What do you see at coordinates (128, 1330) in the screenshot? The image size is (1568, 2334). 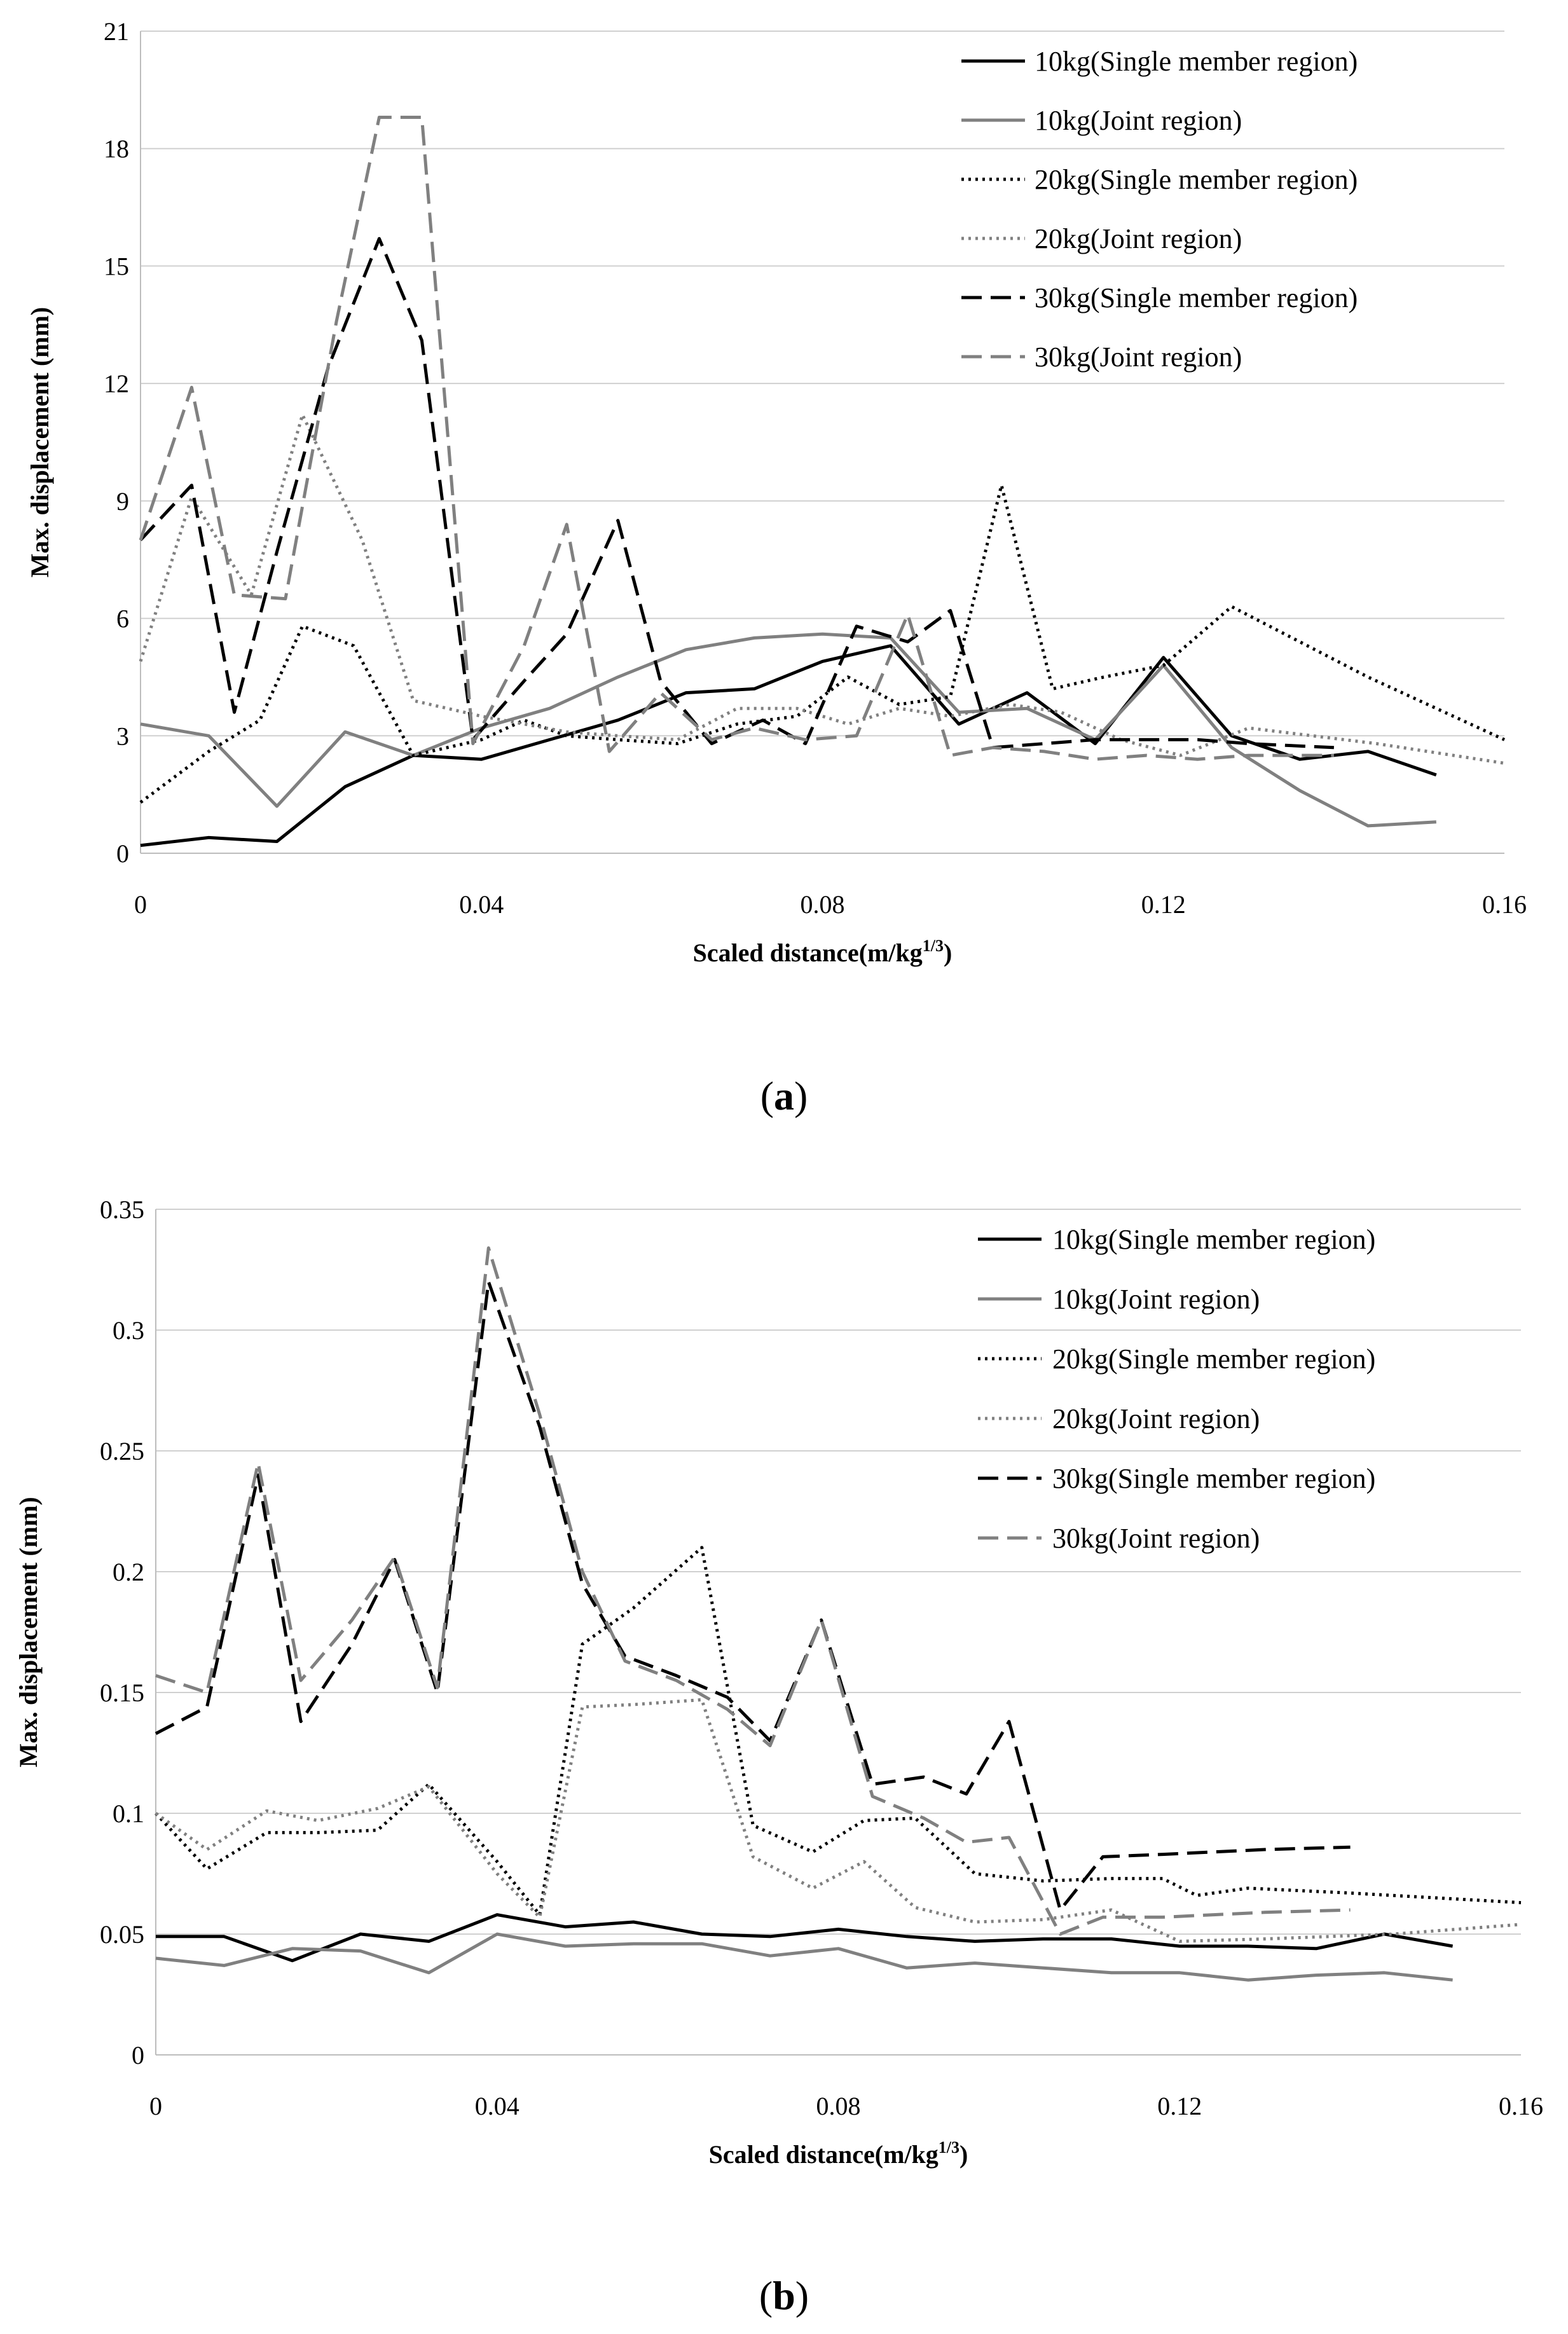 I see `y-tick-label: 0.3` at bounding box center [128, 1330].